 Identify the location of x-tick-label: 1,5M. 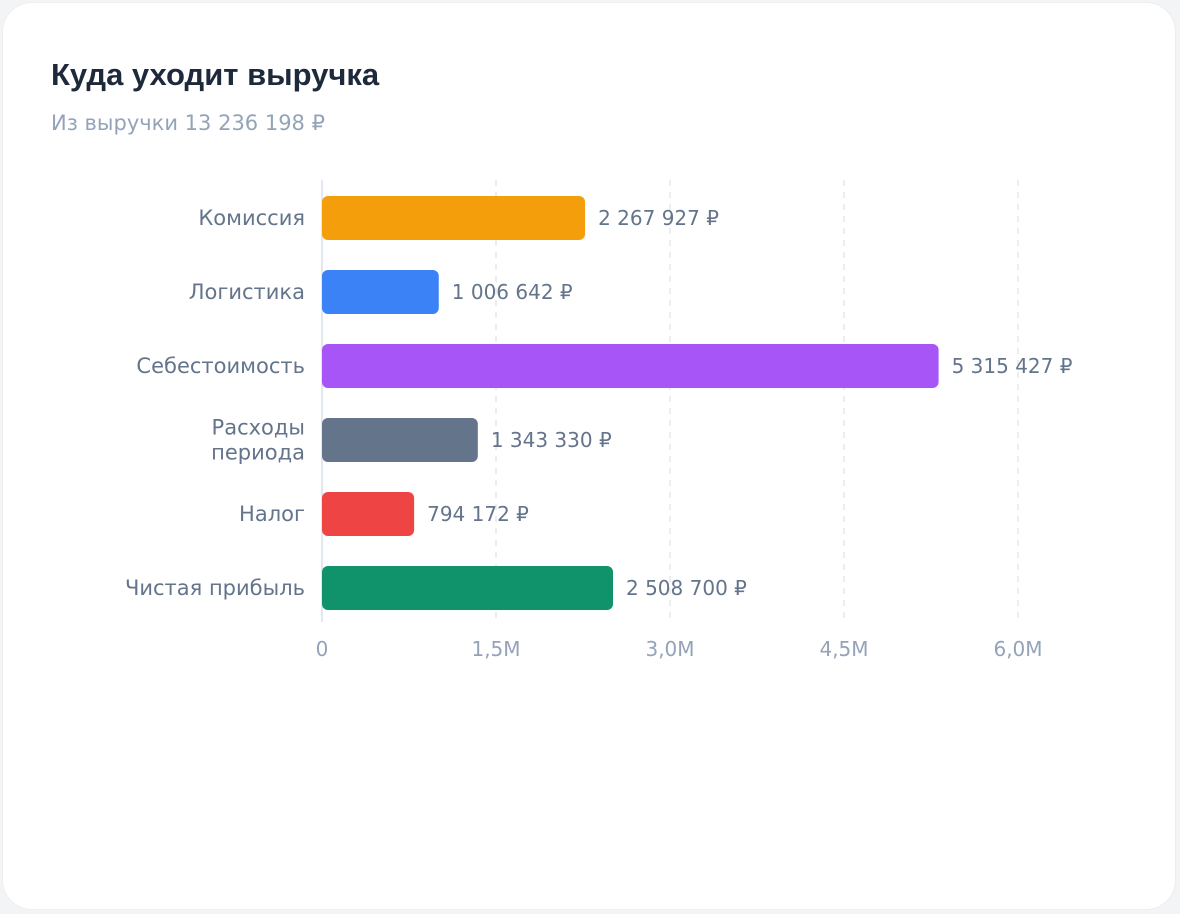
(495, 649).